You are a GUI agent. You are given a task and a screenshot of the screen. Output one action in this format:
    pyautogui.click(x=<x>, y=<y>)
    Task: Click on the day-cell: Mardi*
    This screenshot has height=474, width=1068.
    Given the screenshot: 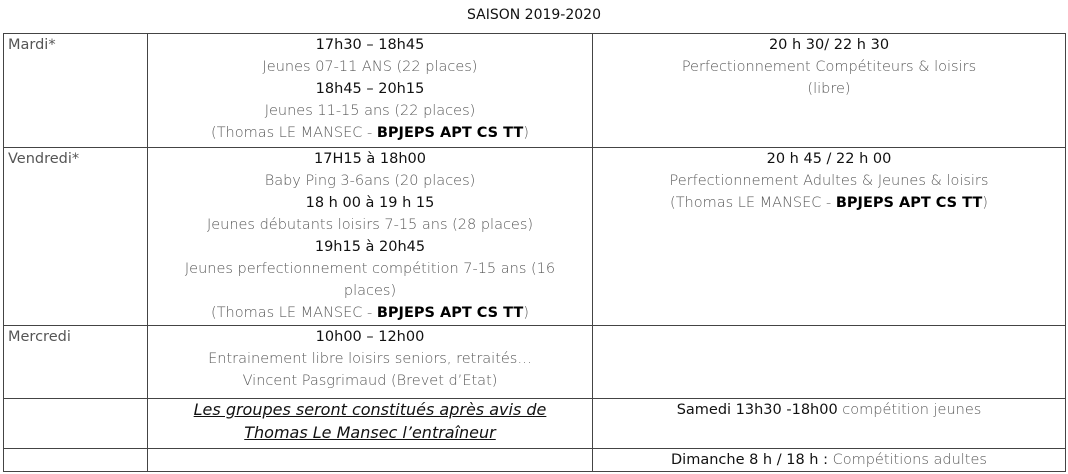 What is the action you would take?
    pyautogui.click(x=75, y=90)
    